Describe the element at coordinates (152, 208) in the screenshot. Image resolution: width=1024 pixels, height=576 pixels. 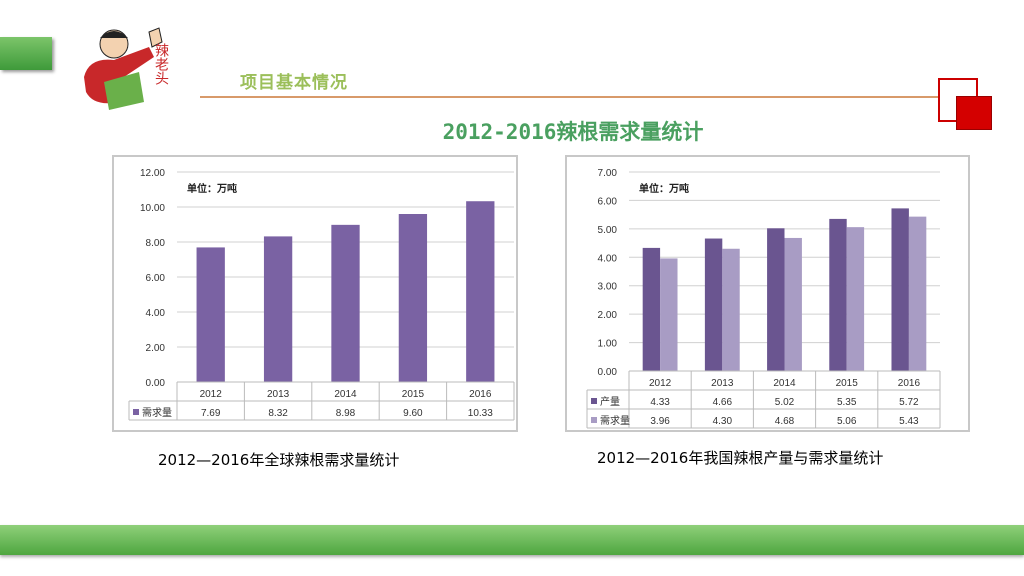
I see `y-tick-label: 10.00` at that location.